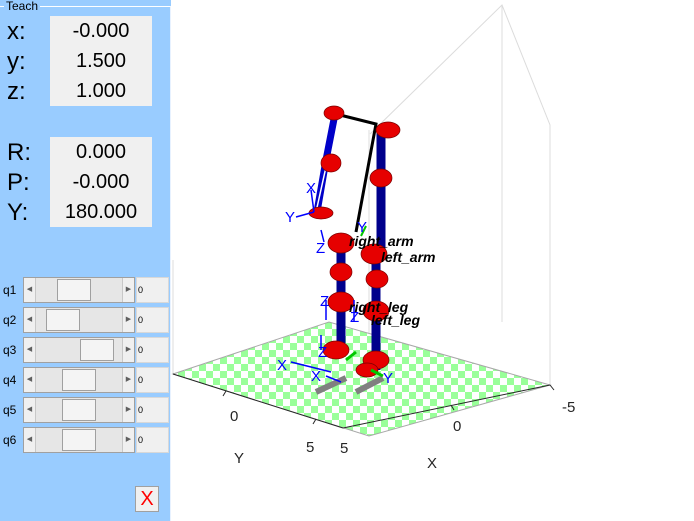  Describe the element at coordinates (79, 350) in the screenshot. I see `joint-slider-q3: ◀ ▶` at that location.